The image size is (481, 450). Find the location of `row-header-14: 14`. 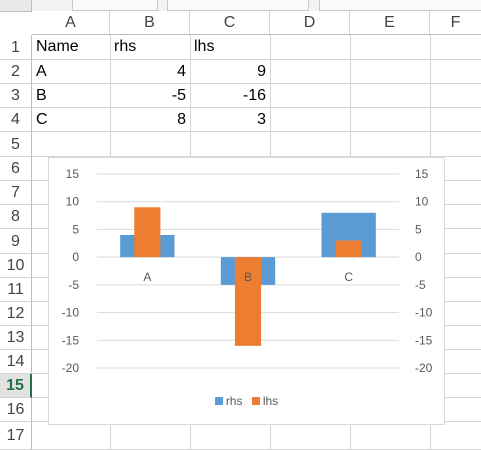

row-header-14: 14 is located at coordinates (16, 362).